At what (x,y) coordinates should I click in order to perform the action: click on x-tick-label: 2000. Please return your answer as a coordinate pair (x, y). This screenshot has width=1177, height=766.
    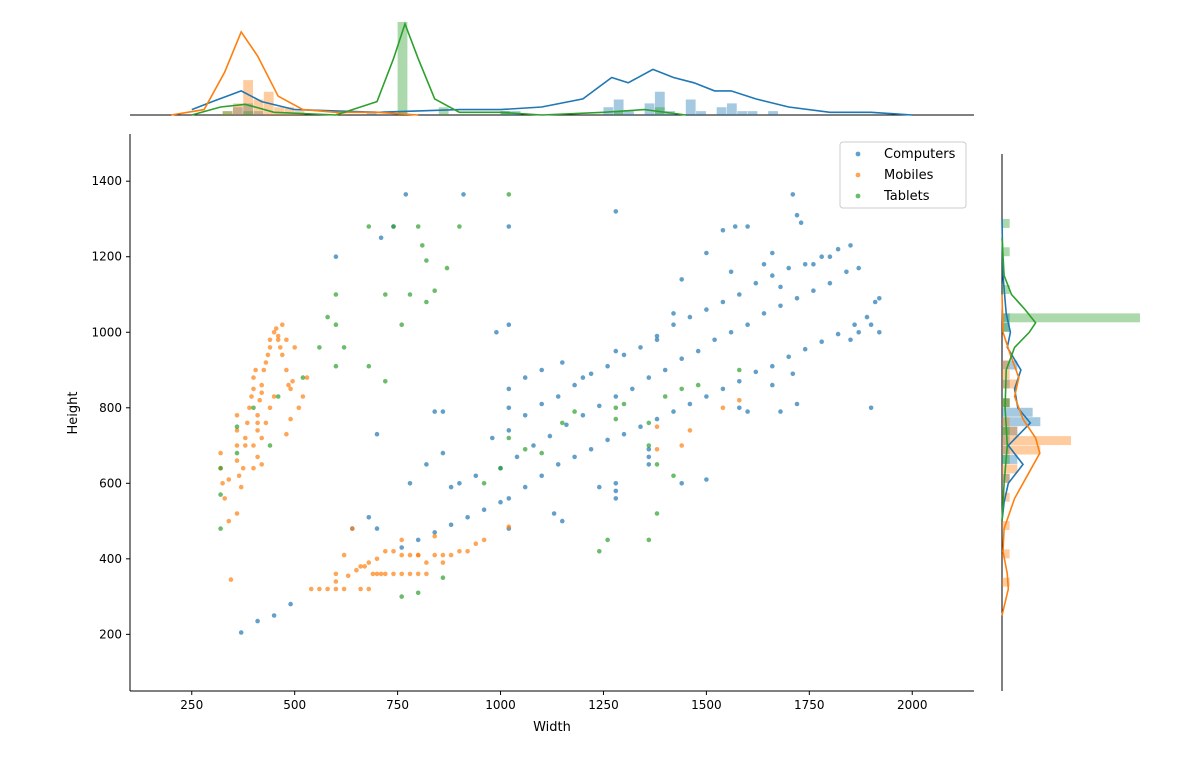
    Looking at the image, I should click on (912, 705).